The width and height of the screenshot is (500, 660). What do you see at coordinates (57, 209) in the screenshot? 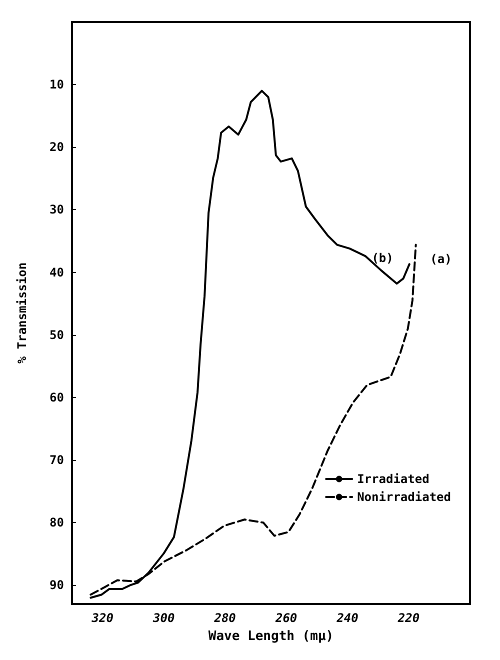
I see `y-tick-label: 30` at bounding box center [57, 209].